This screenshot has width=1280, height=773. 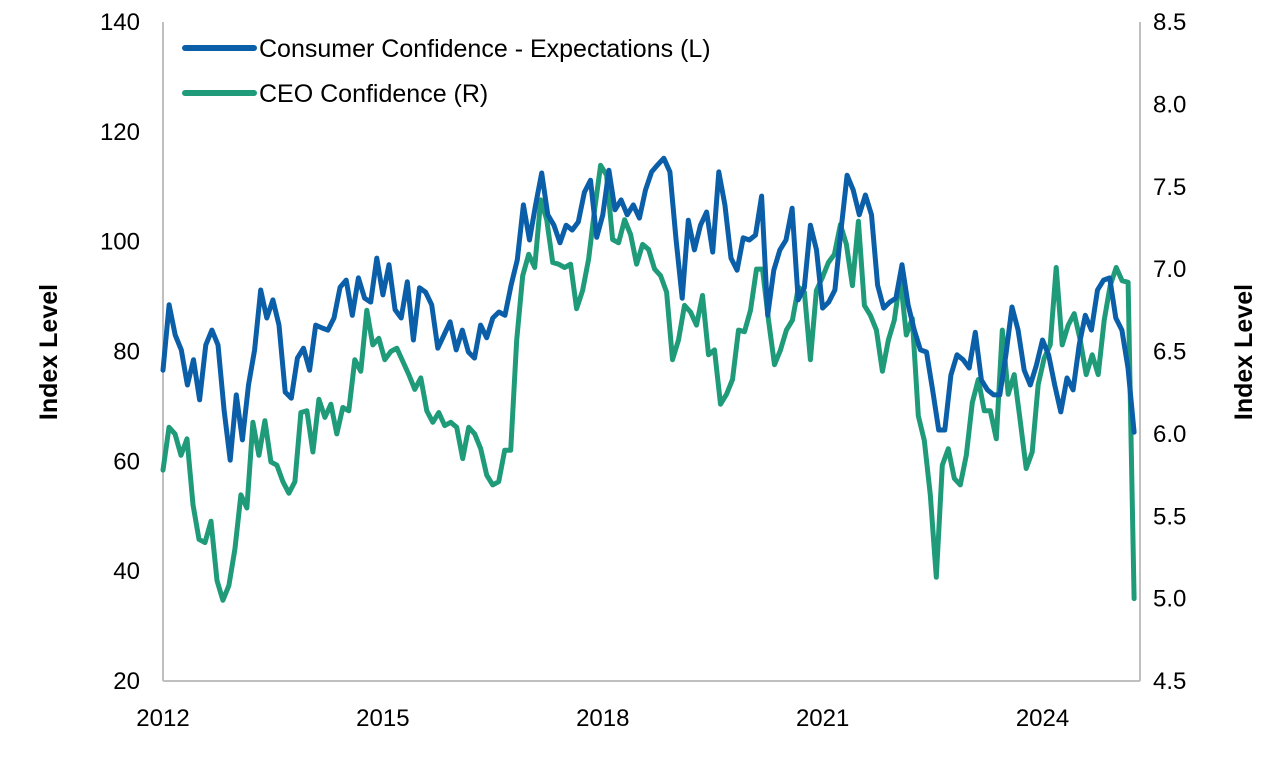 I want to click on x-tick-label: 2015, so click(x=382, y=718).